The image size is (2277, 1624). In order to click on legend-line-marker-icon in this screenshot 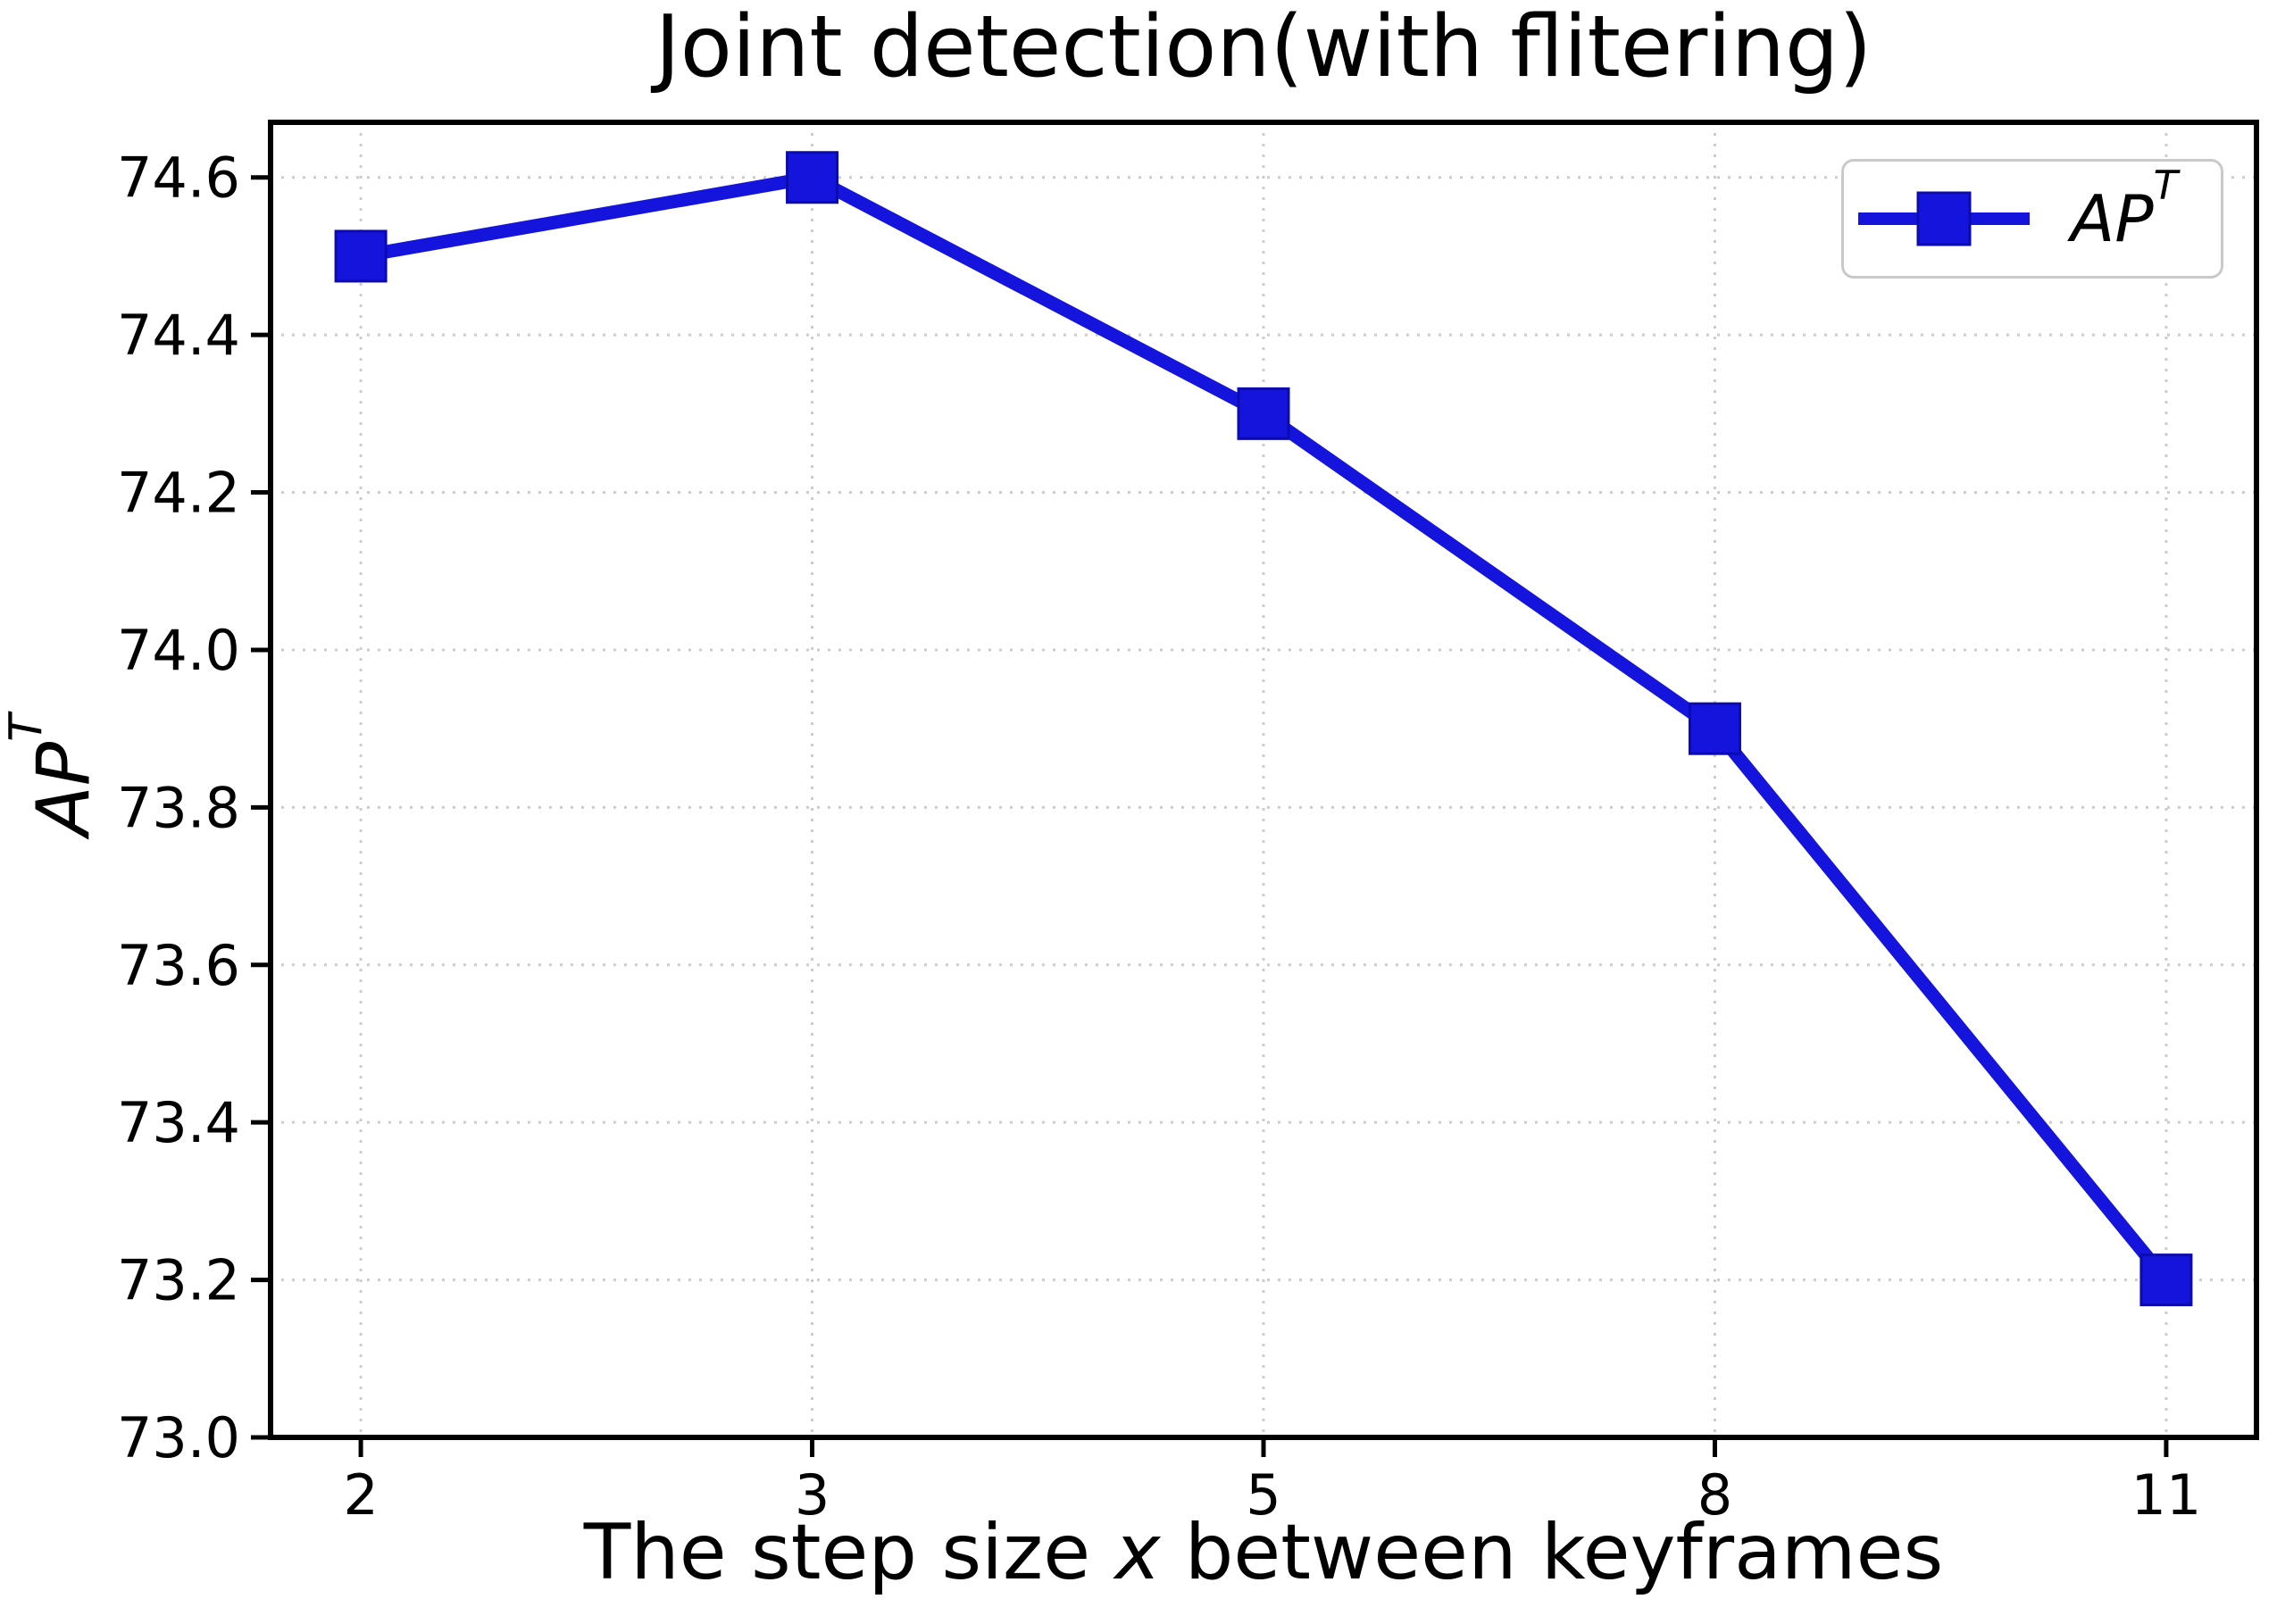, I will do `click(1944, 218)`.